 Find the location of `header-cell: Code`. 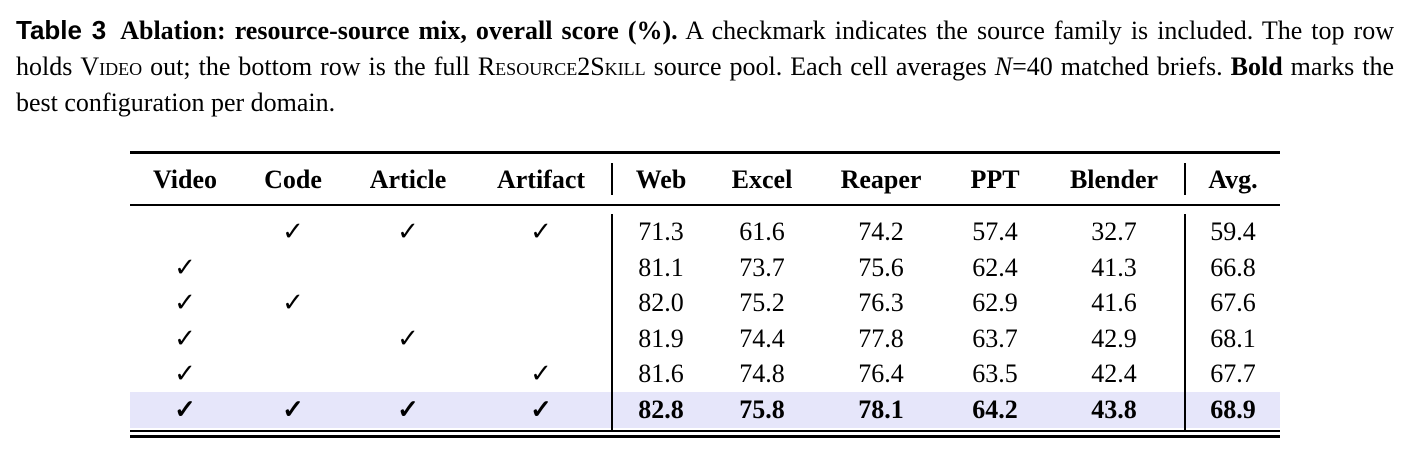

header-cell: Code is located at coordinates (293, 179).